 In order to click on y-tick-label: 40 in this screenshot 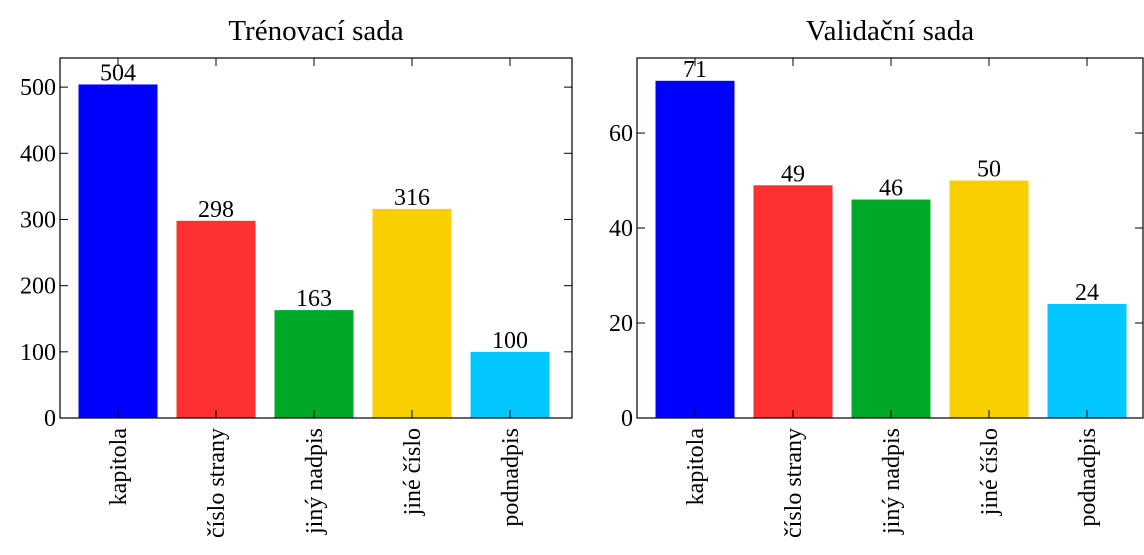, I will do `click(621, 229)`.